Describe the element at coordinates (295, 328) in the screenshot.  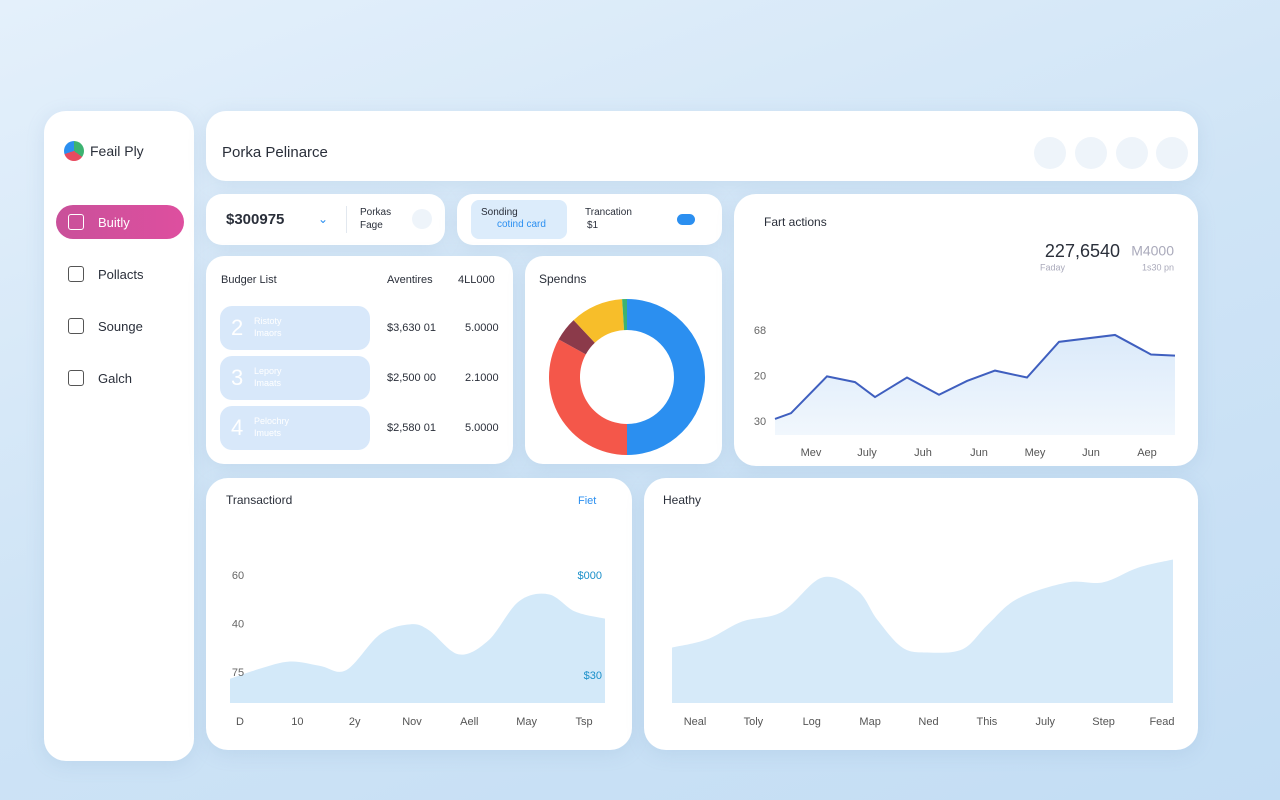
I see `budget-row: 2 Ristoty Imaors` at that location.